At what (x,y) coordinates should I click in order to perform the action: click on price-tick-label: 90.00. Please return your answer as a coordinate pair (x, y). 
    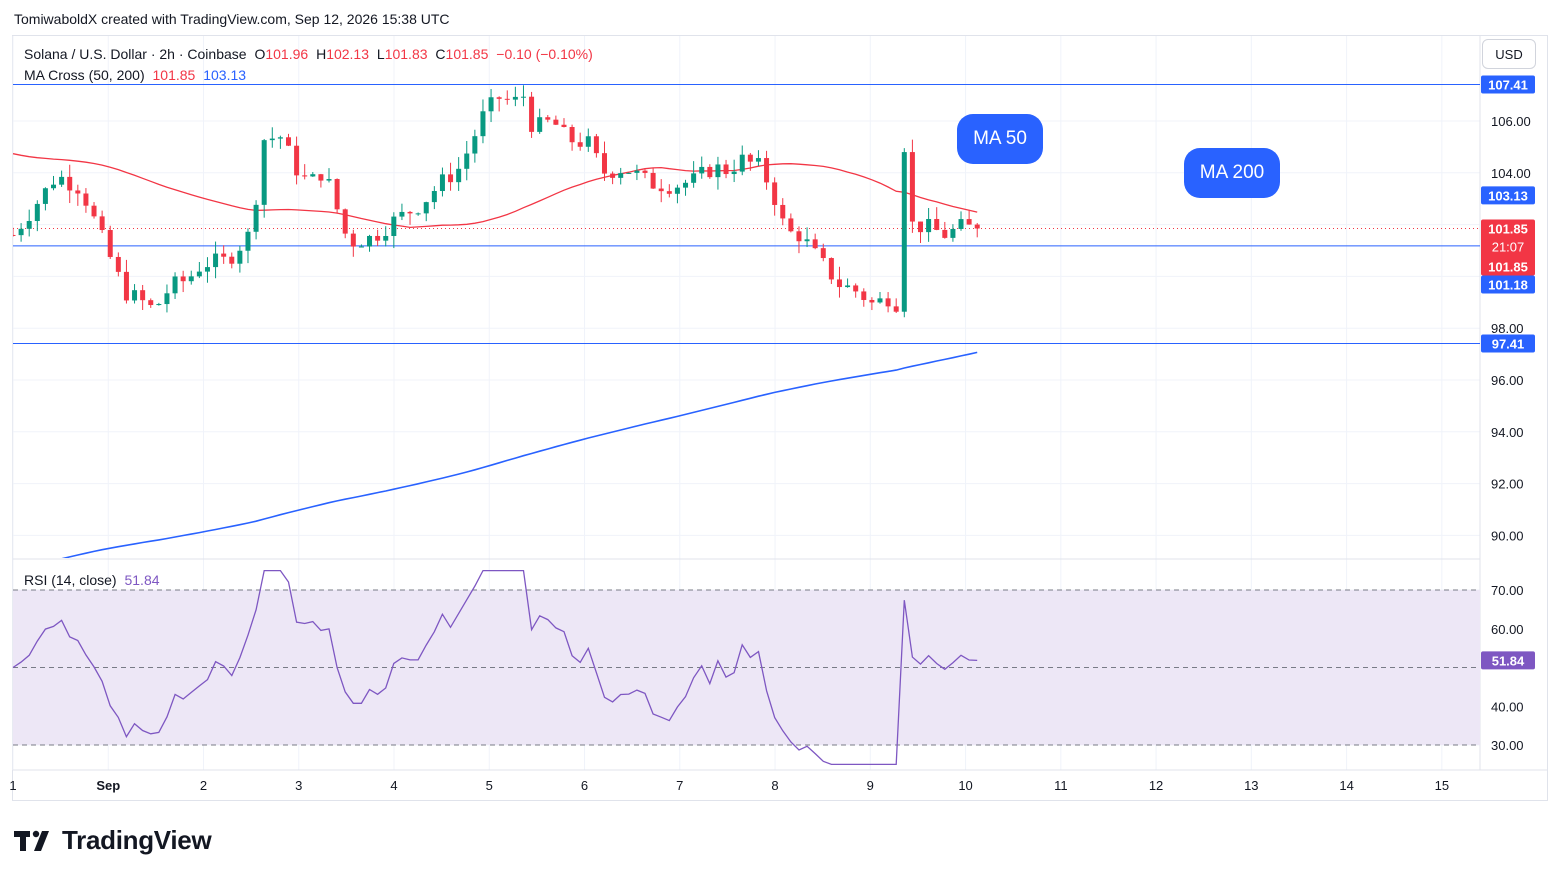
    Looking at the image, I should click on (1507, 535).